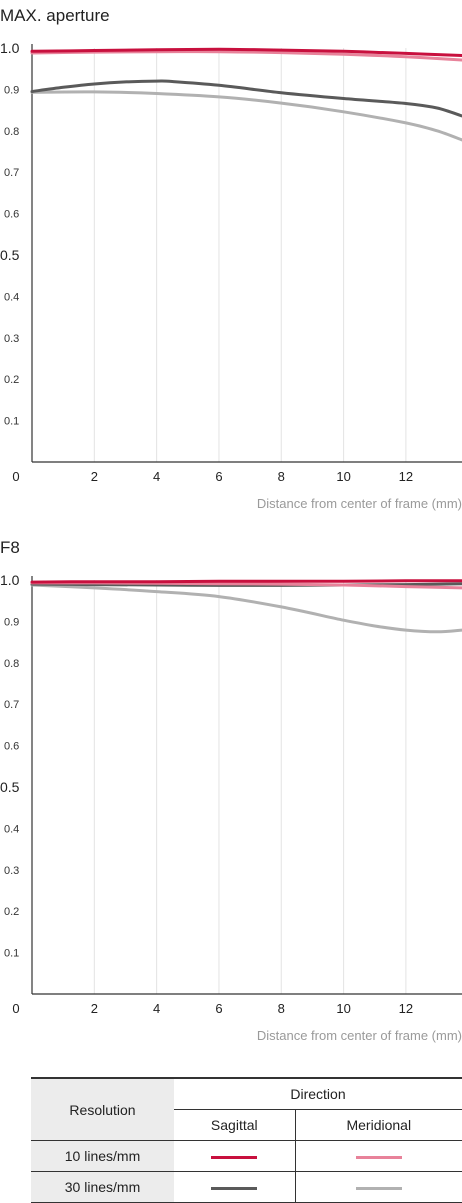 The image size is (462, 1203). What do you see at coordinates (235, 1125) in the screenshot?
I see `legend-sagittal-header: Sagittal` at bounding box center [235, 1125].